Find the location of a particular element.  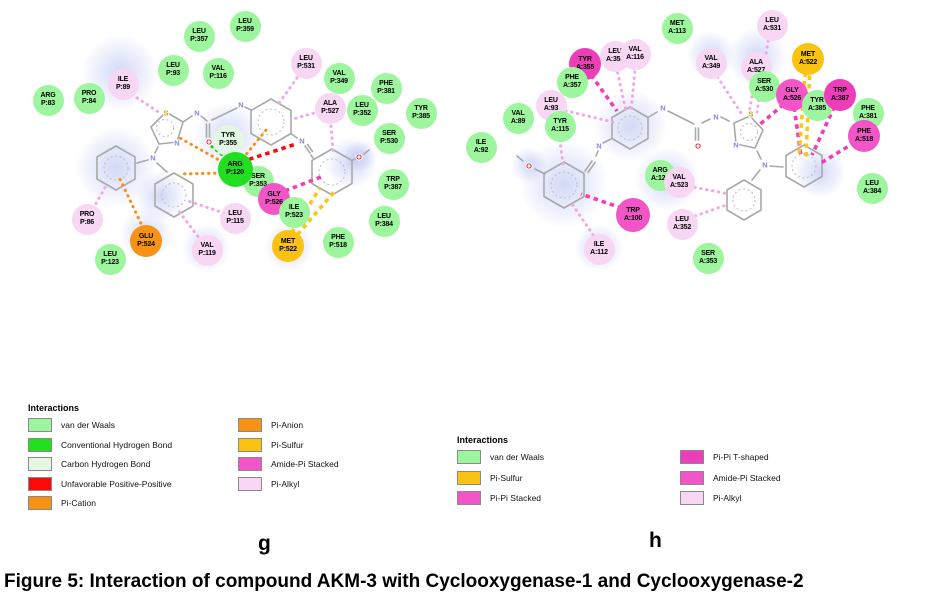

interaction-line-alkyl is located at coordinates (583, 115).